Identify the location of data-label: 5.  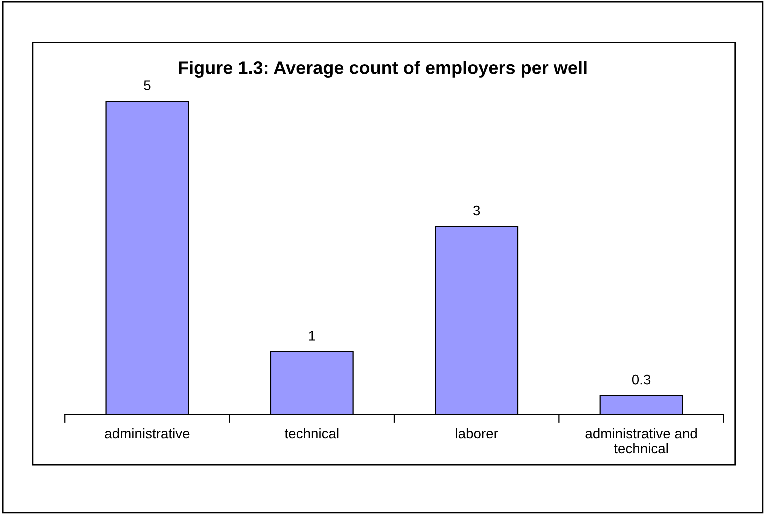
(147, 85).